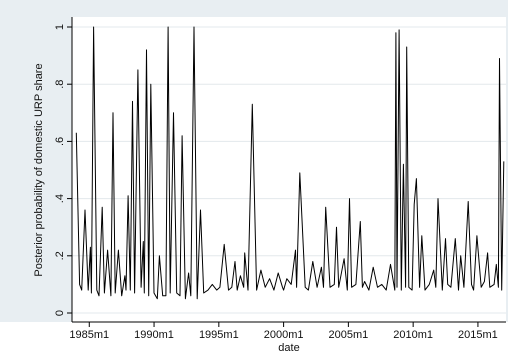 This screenshot has width=508, height=362. I want to click on x-tick-label: 1985m1, so click(89, 335).